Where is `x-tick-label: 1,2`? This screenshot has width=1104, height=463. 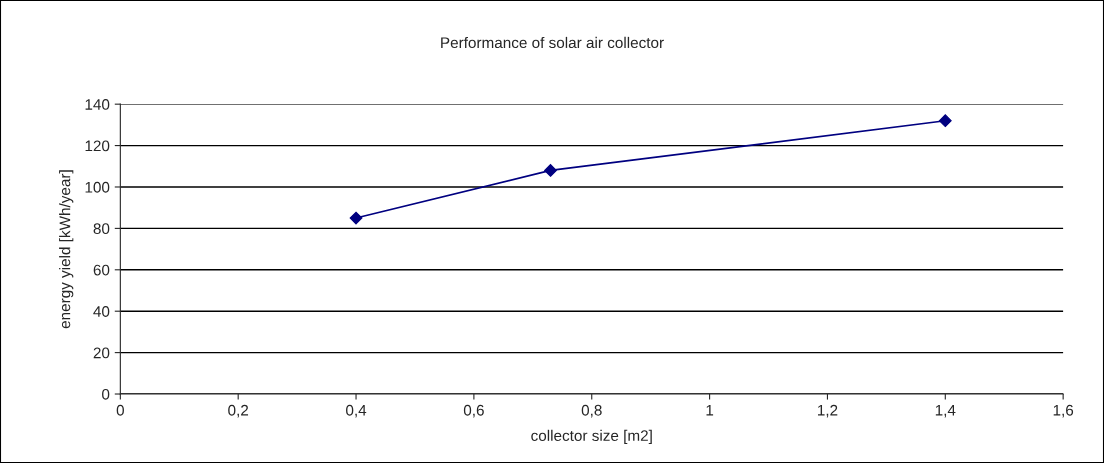 x-tick-label: 1,2 is located at coordinates (827, 411).